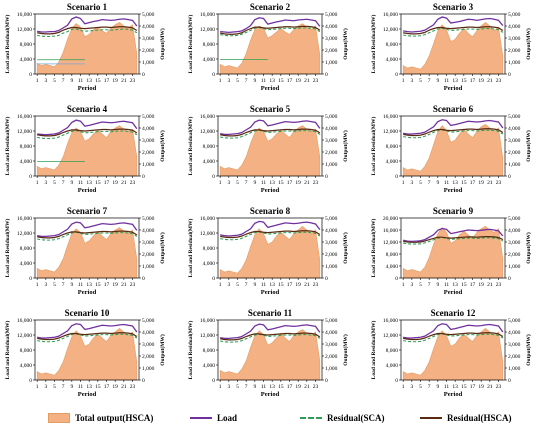 The image size is (550, 430). Describe the element at coordinates (270, 234) in the screenshot. I see `series-line-residual-hsca` at that location.